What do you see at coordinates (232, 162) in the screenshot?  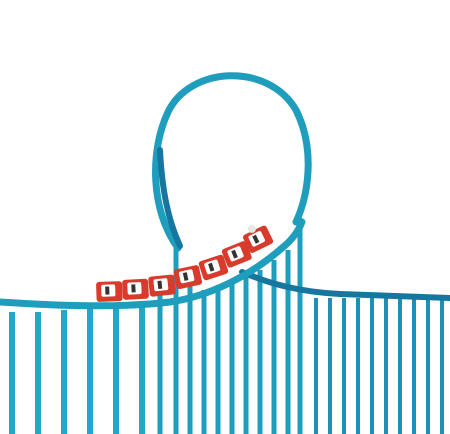 I see `loop-track` at bounding box center [232, 162].